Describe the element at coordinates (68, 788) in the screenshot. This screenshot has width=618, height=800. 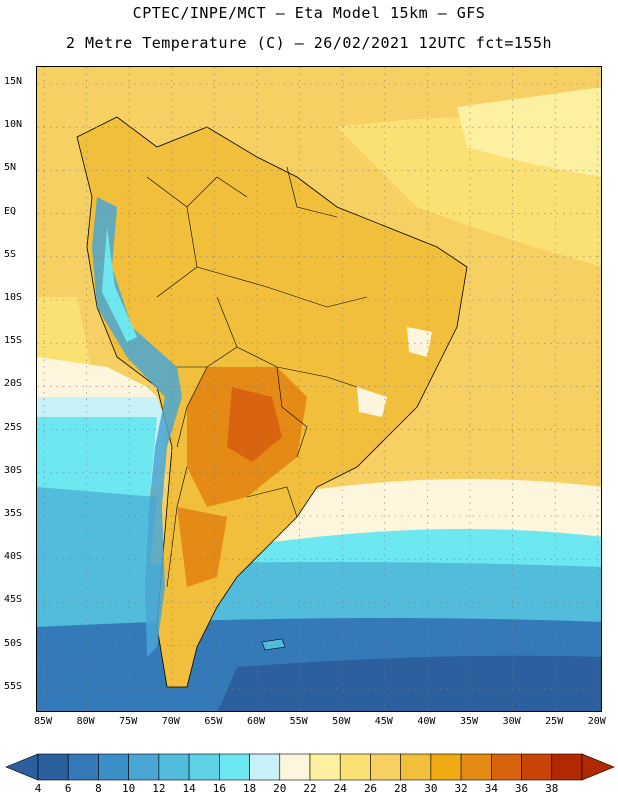
I see `colorbar-label: 6` at that location.